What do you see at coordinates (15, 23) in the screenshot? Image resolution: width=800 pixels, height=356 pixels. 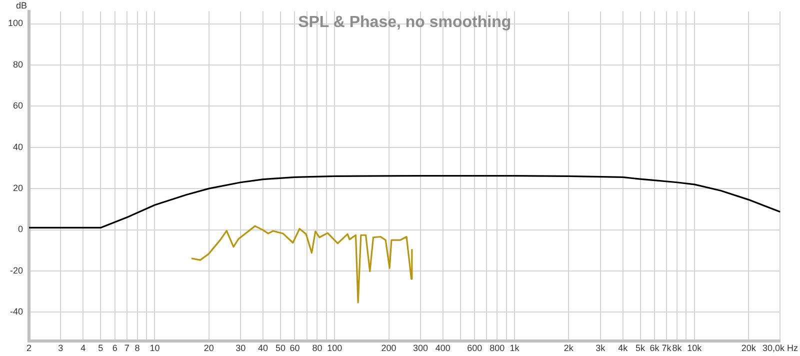 I see `y-tick-label: 100` at bounding box center [15, 23].